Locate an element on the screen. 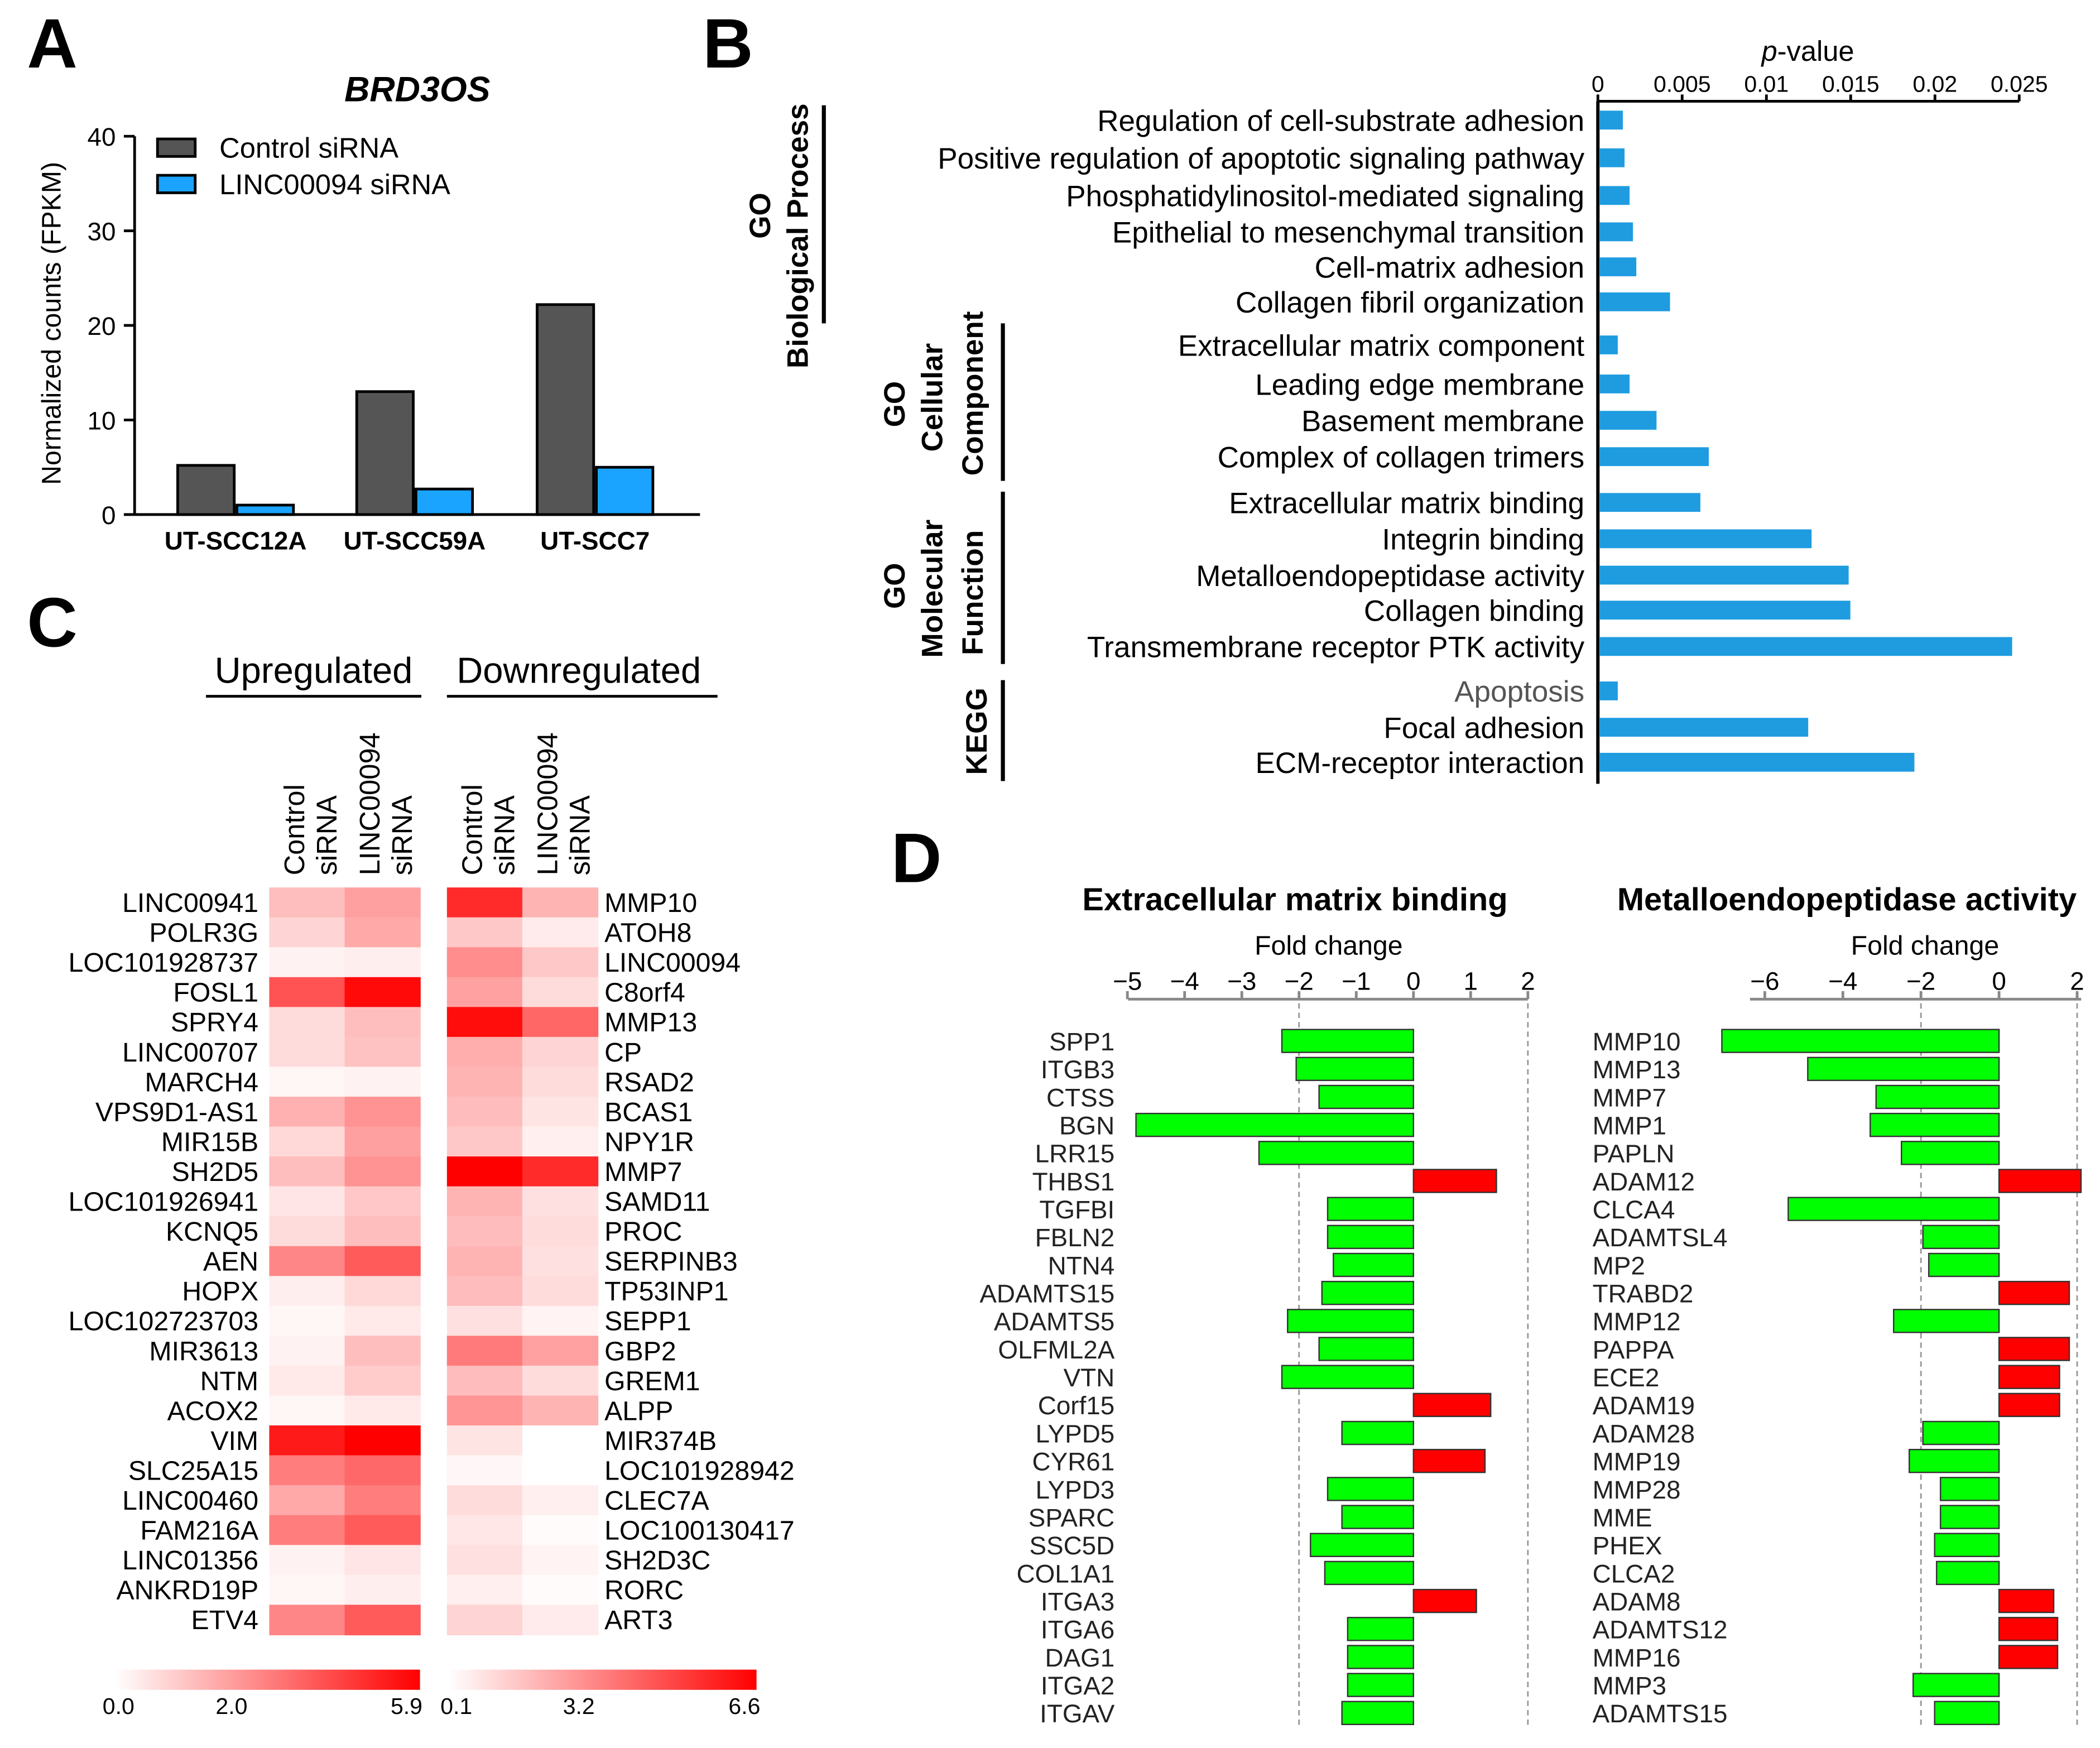  category-label: Cell-matrix adhesion is located at coordinates (1450, 267).